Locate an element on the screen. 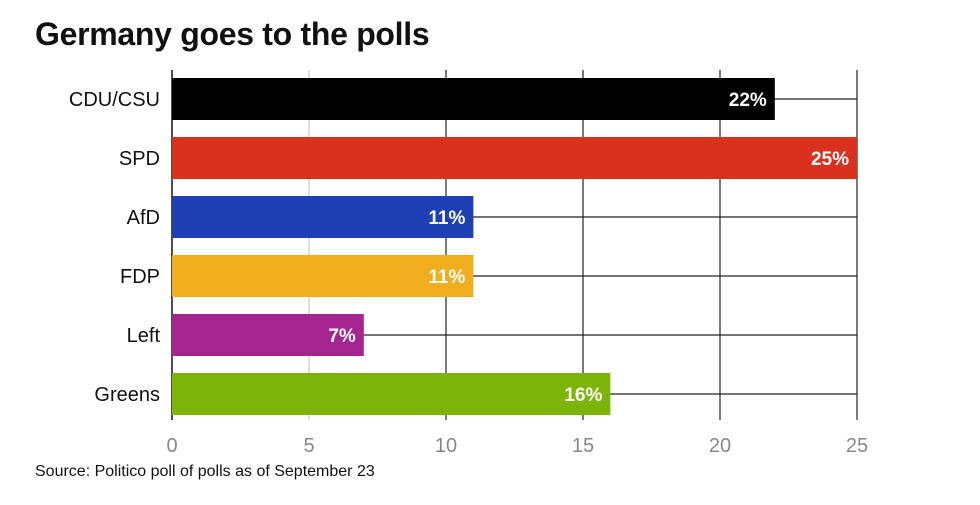 This screenshot has width=980, height=505. bar-value-label: 7% is located at coordinates (342, 336).